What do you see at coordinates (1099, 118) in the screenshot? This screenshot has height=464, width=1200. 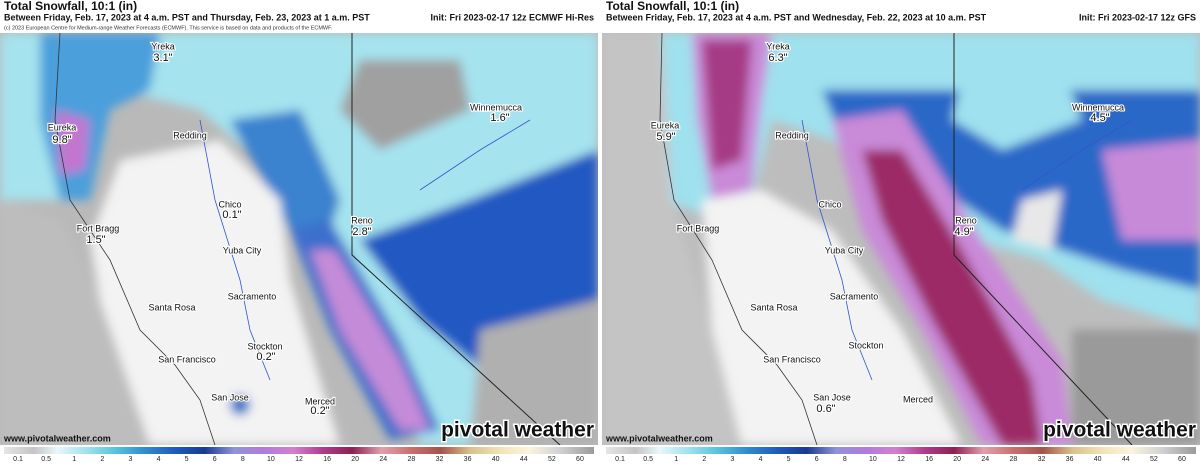 I see `city-amount: 4.5"` at bounding box center [1099, 118].